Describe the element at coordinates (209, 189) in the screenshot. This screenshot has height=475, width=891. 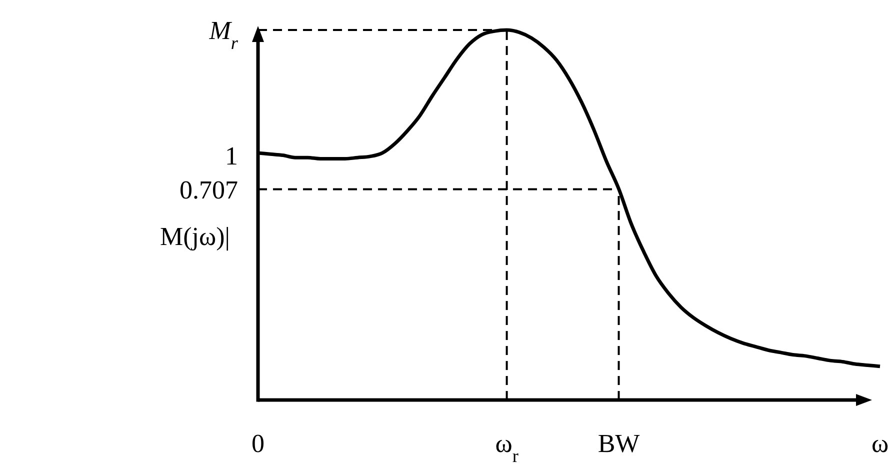
I see `y-tick-label: 0.707` at that location.